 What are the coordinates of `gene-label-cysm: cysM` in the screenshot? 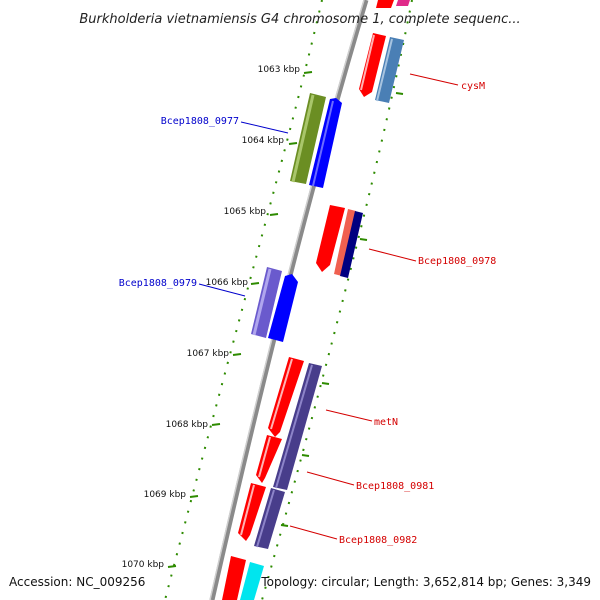 It's located at (473, 86).